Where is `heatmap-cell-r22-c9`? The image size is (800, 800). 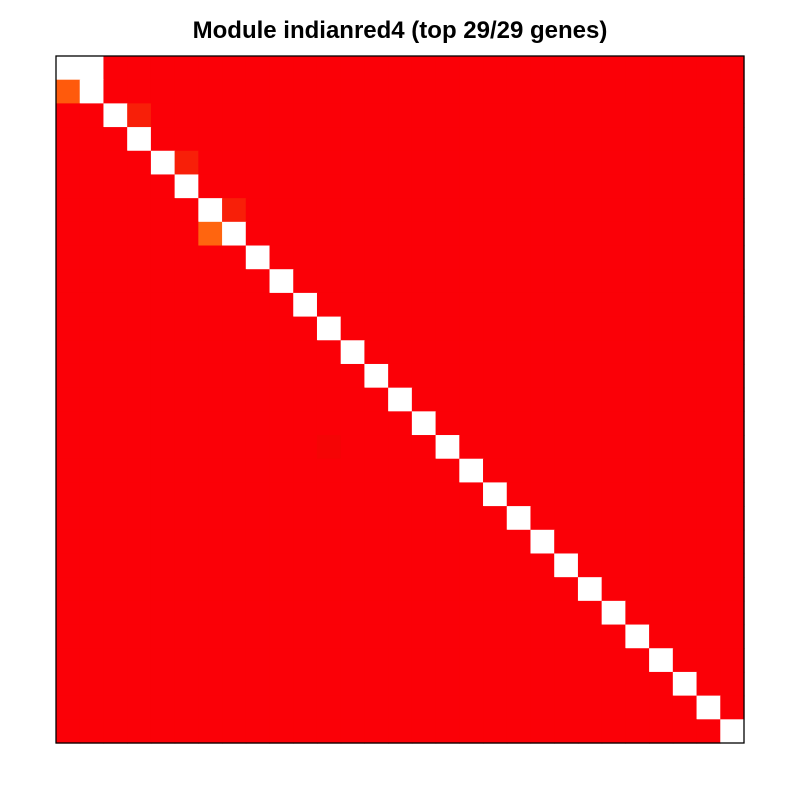 heatmap-cell-r22-c9 is located at coordinates (281, 589).